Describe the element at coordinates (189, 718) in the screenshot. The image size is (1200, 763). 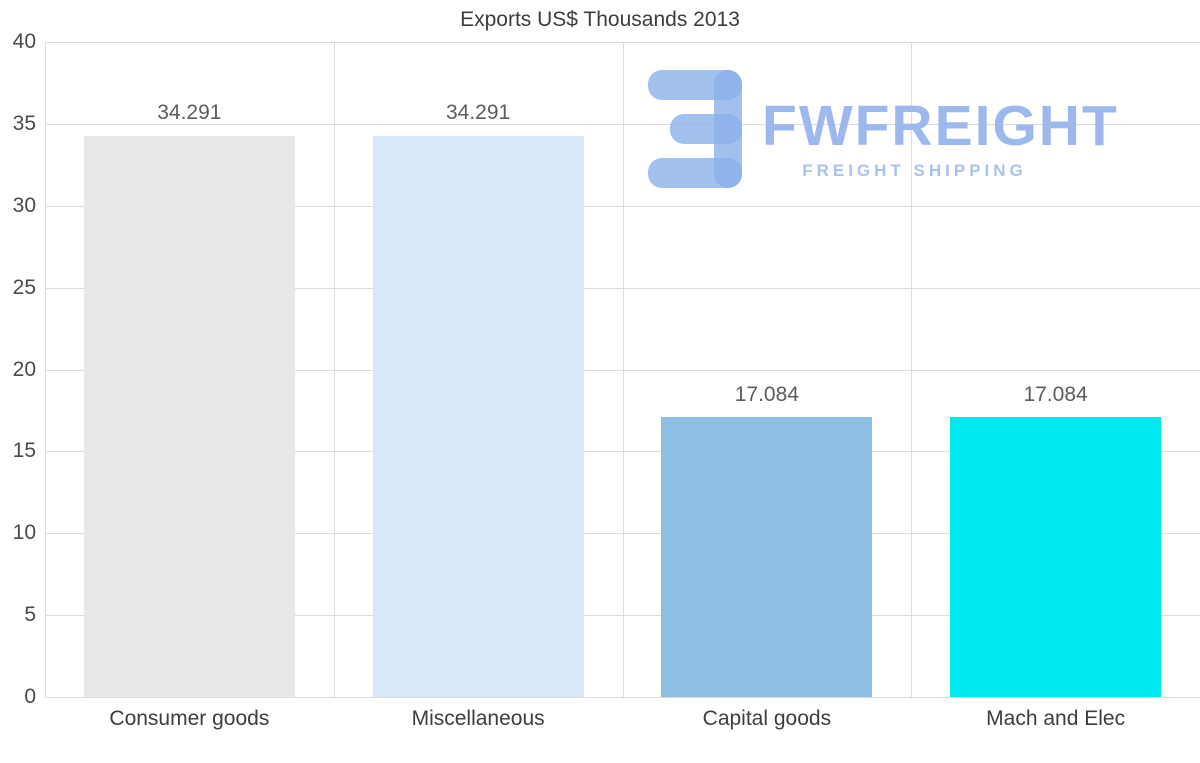
I see `x-tick-label: Consumer goods` at that location.